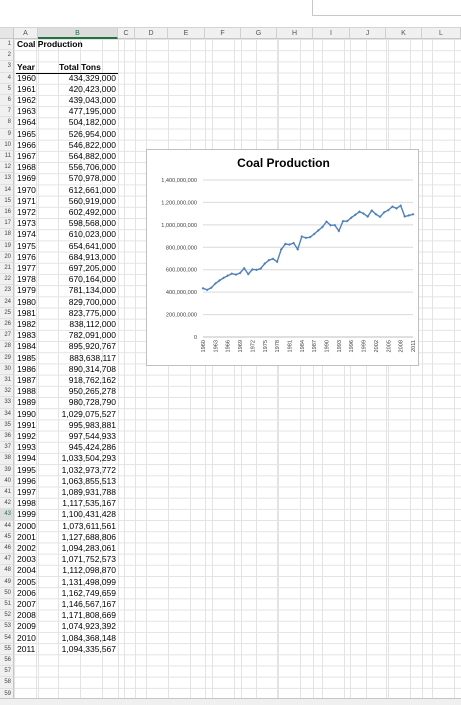  Describe the element at coordinates (7, 358) in the screenshot. I see `row-header: 29` at that location.